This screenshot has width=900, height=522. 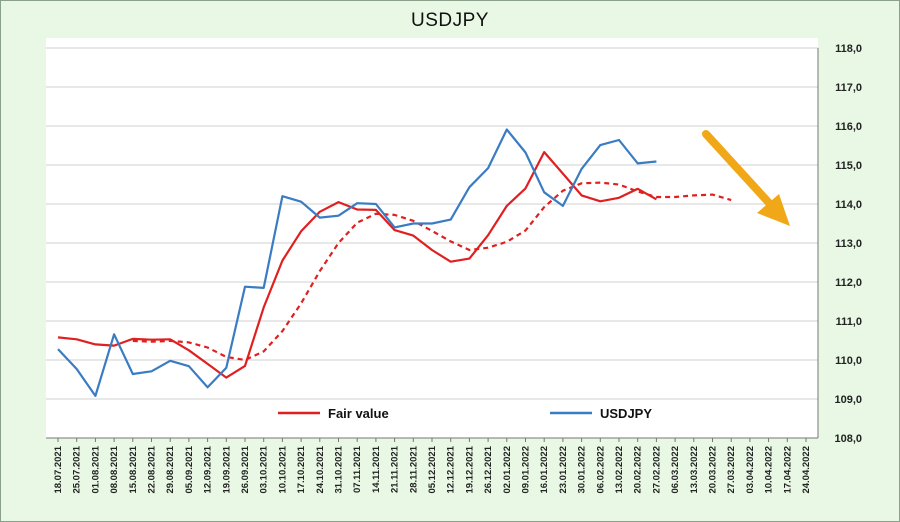 I want to click on x-tick-label: 03.04.2022, so click(x=750, y=470).